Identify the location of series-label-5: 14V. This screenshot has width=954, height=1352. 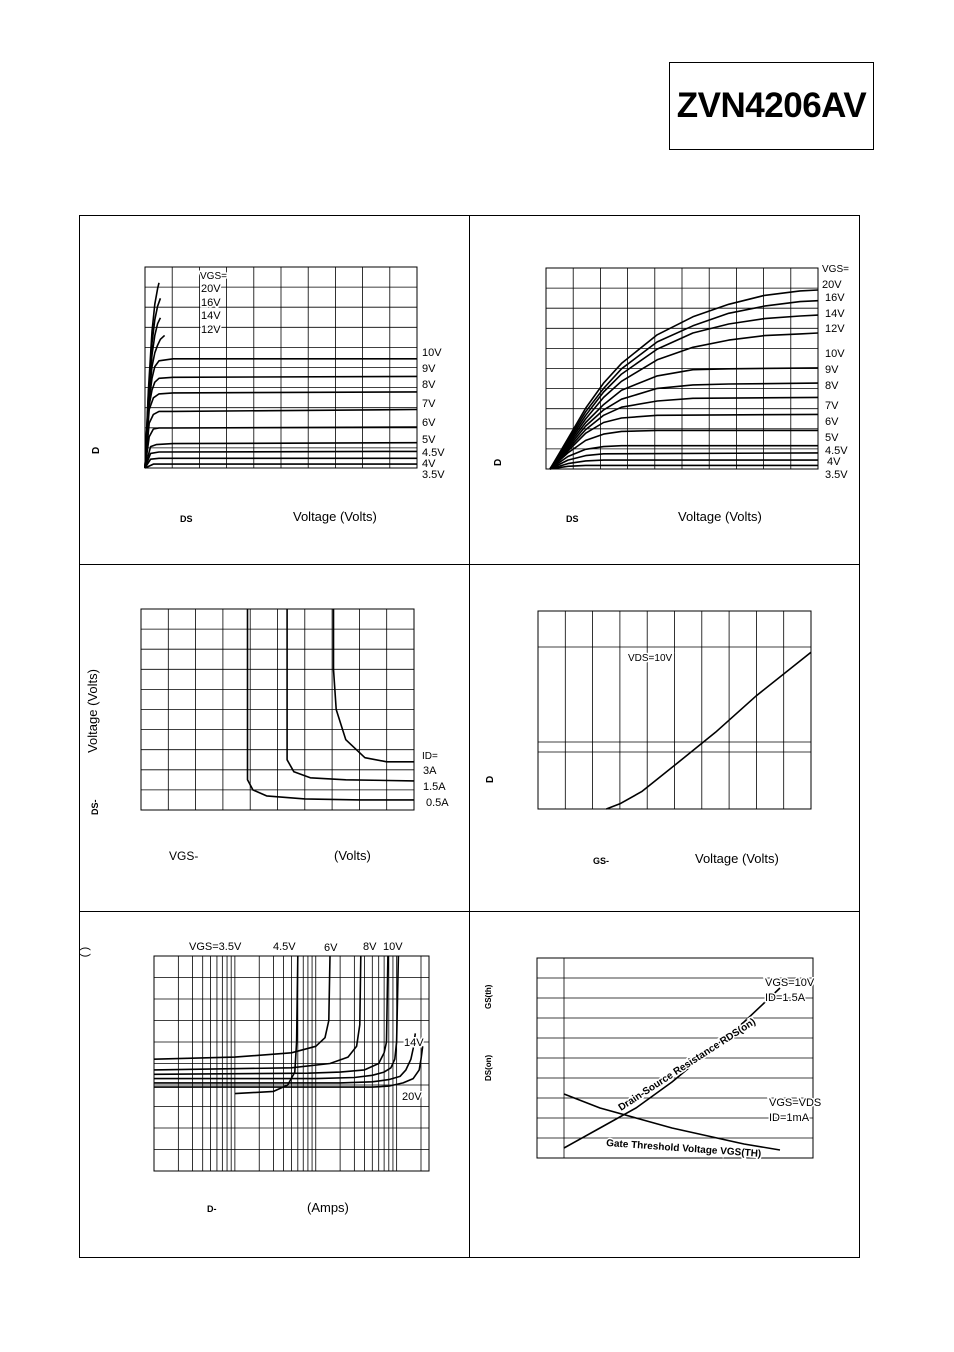
(414, 1043).